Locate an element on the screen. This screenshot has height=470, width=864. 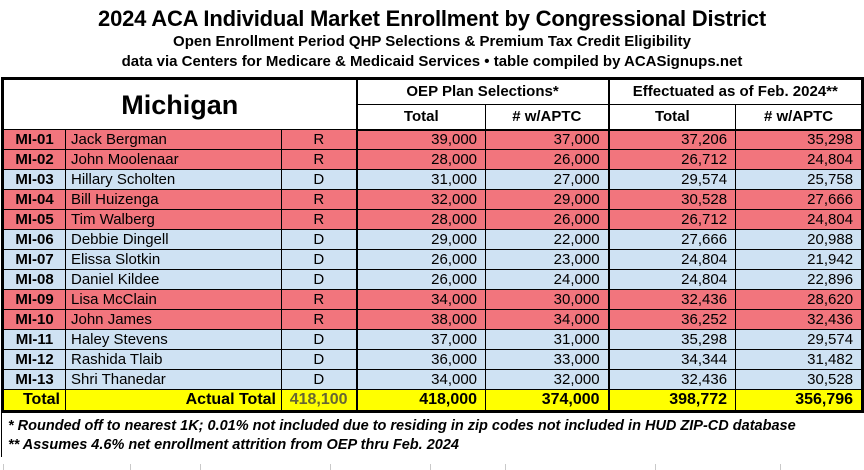
oep-aptc-cell: 24,000 is located at coordinates (547, 279).